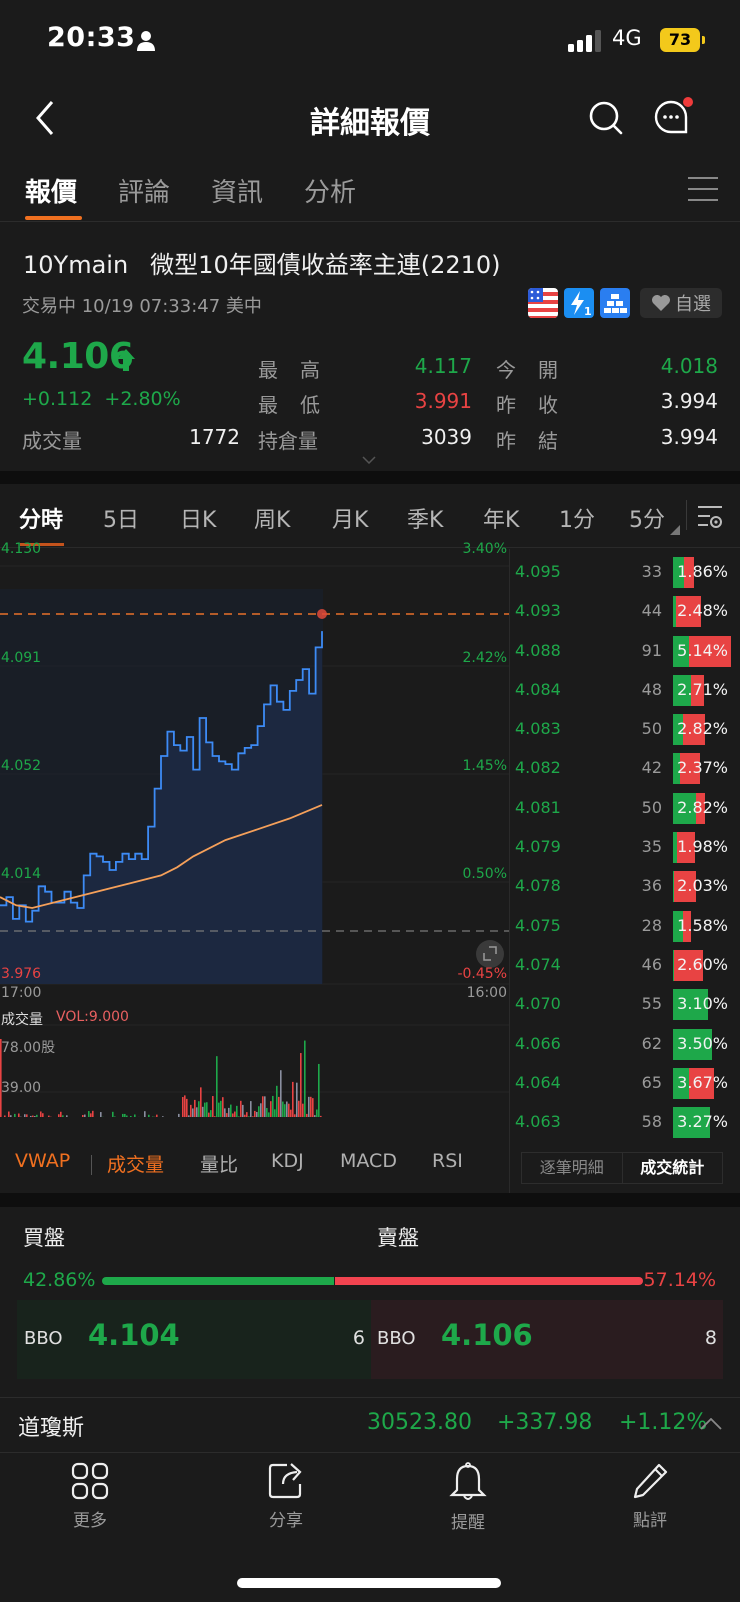  What do you see at coordinates (272, 520) in the screenshot?
I see `chart-tab-weekly: 周K` at bounding box center [272, 520].